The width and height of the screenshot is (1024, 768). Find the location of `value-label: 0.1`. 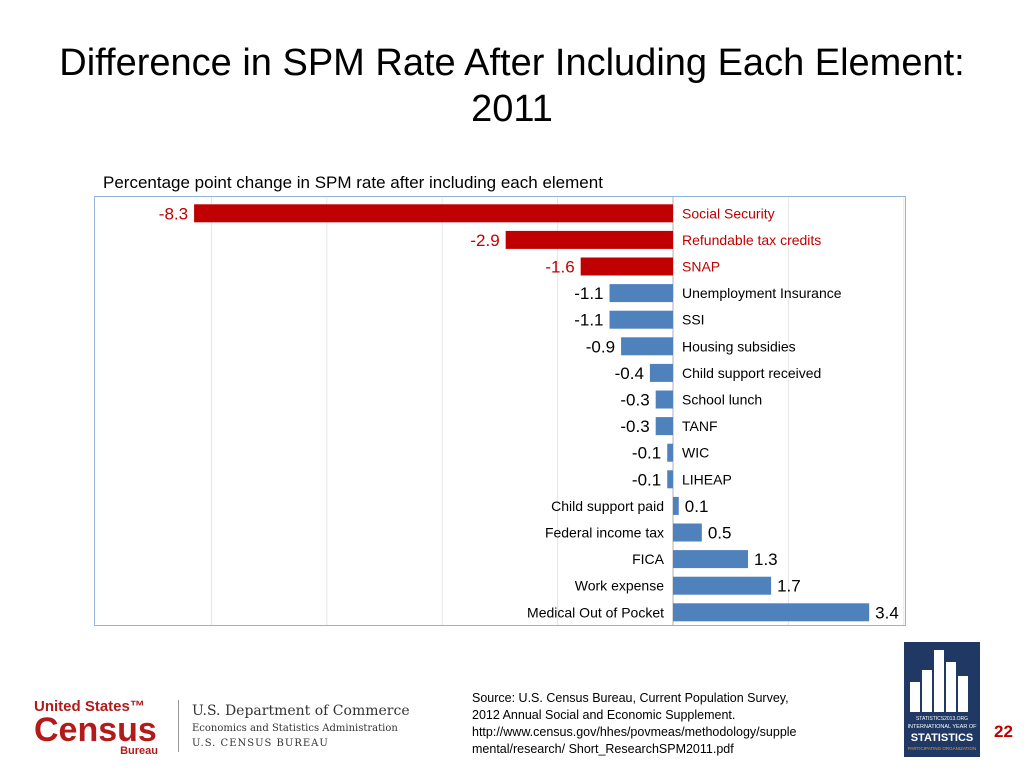

value-label: 0.1 is located at coordinates (697, 506).